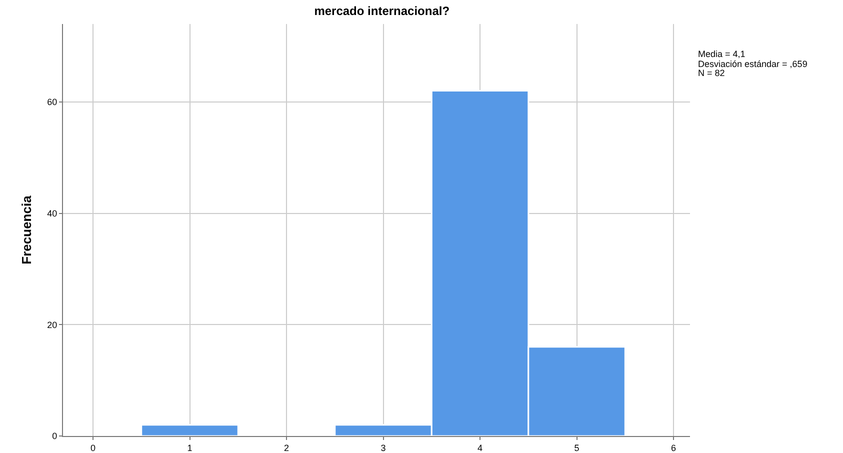 The height and width of the screenshot is (453, 843). Describe the element at coordinates (93, 447) in the screenshot. I see `x-tick-label: 0` at that location.